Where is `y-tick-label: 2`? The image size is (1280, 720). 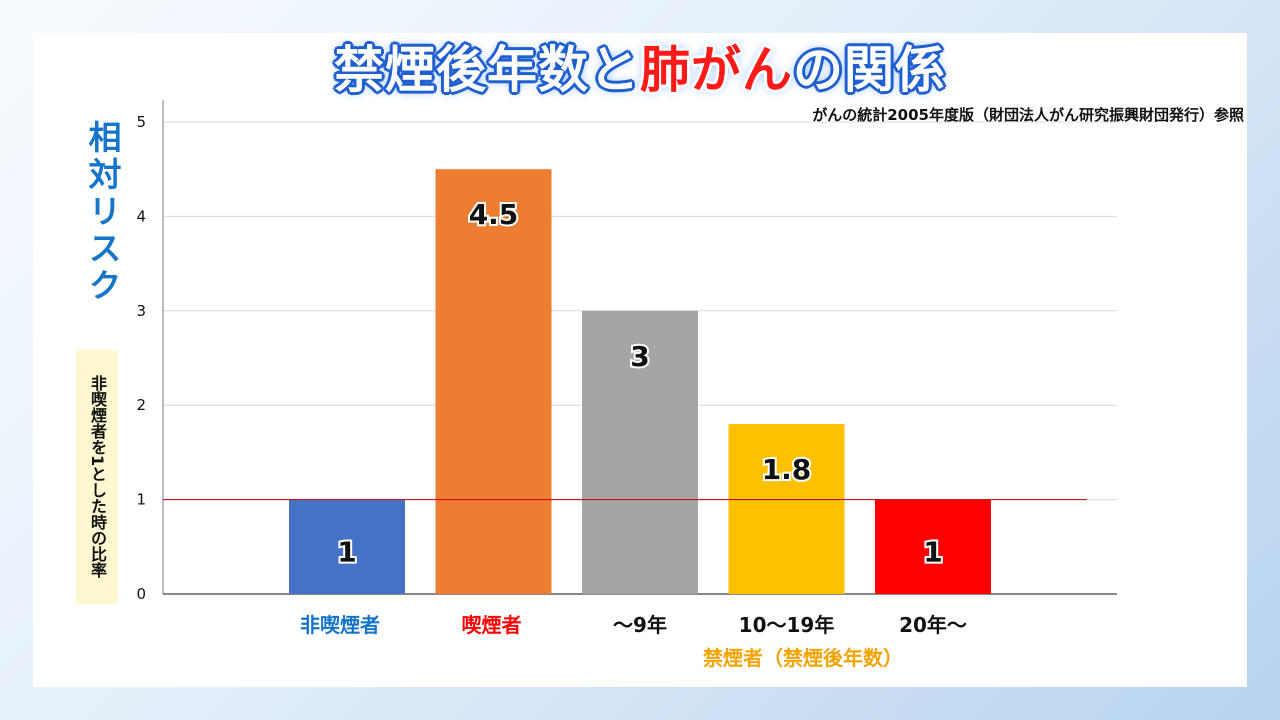
y-tick-label: 2 is located at coordinates (141, 405).